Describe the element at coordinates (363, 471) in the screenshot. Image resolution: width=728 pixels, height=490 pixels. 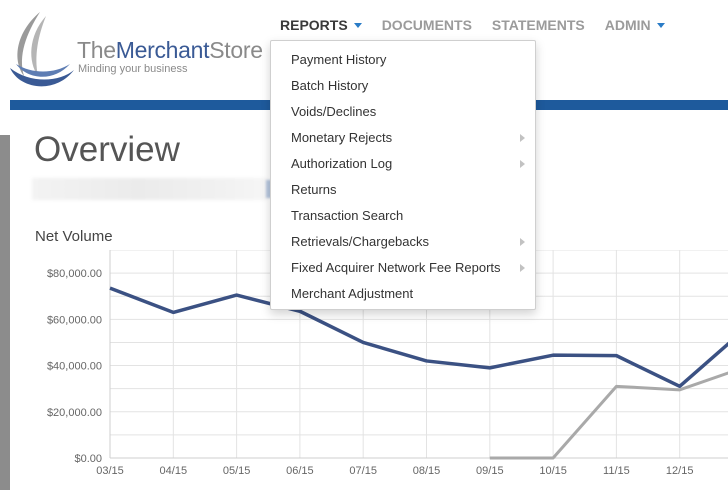
I see `x-tick-label: 07/15` at that location.